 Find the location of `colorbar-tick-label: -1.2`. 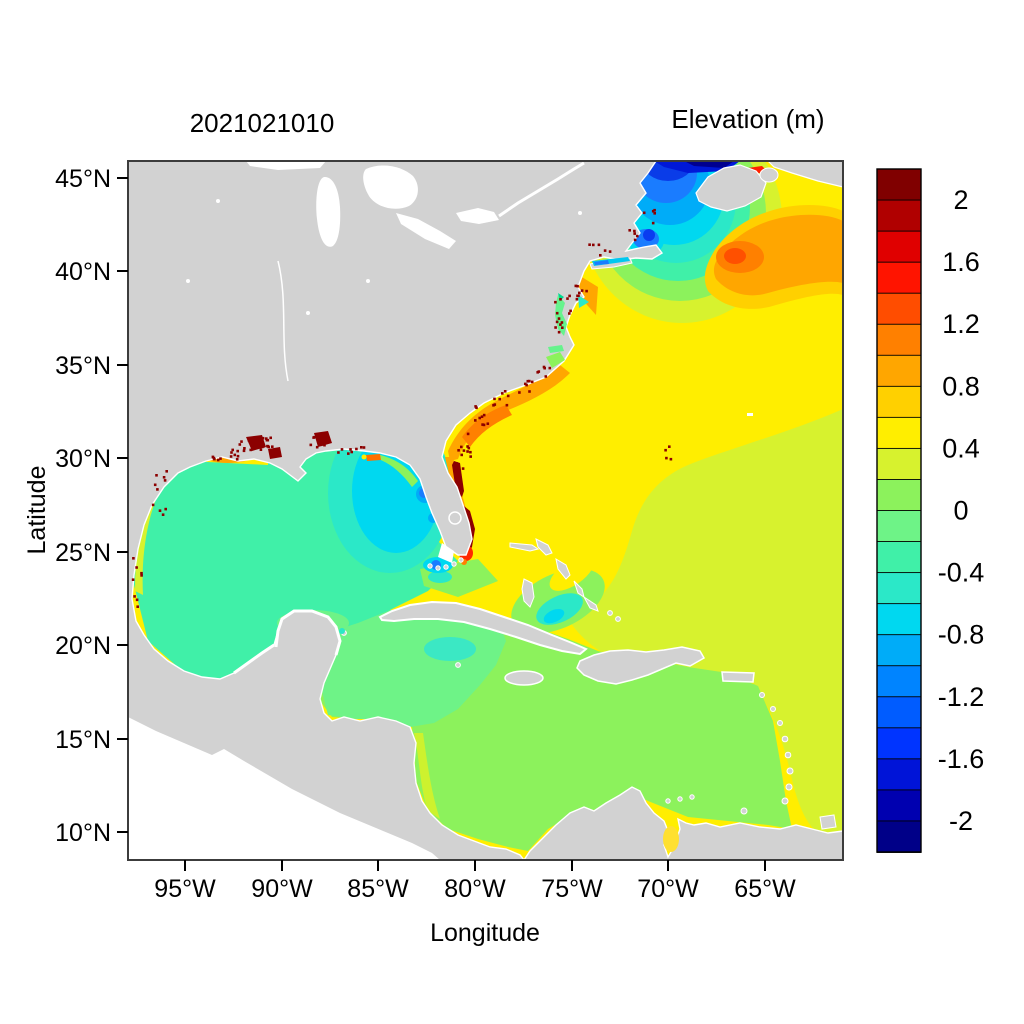

colorbar-tick-label: -1.2 is located at coordinates (961, 697).